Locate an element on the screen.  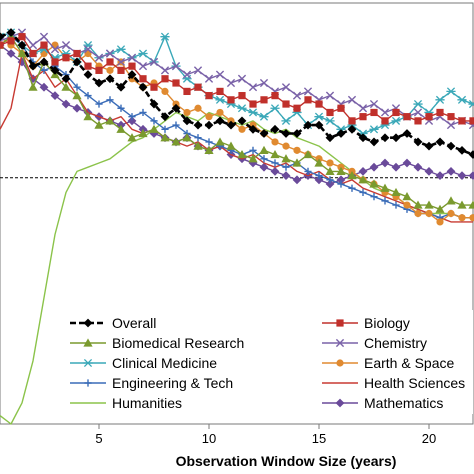
legend-label: Clinical Medicine is located at coordinates (164, 363).